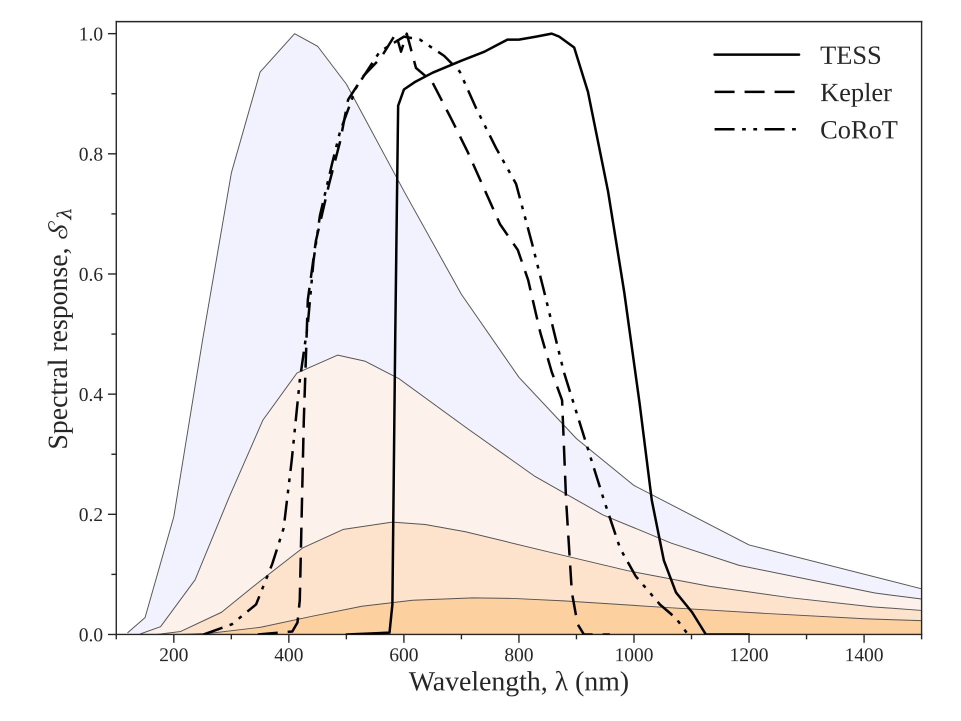  I want to click on y-tick-label: 0.0, so click(91, 635).